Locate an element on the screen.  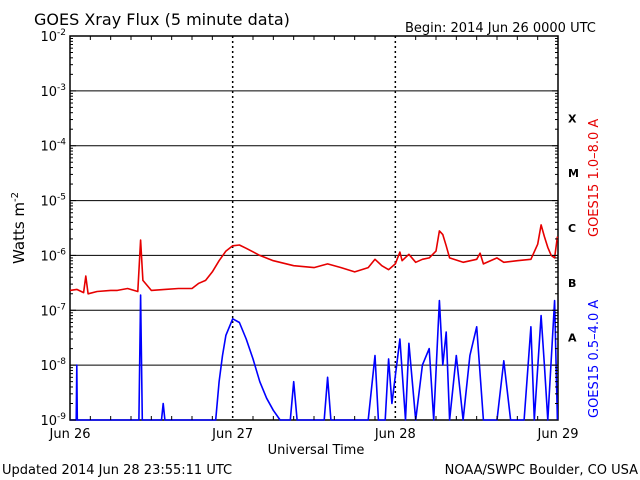
y-tick-label: 10⁻² is located at coordinates (53, 36).